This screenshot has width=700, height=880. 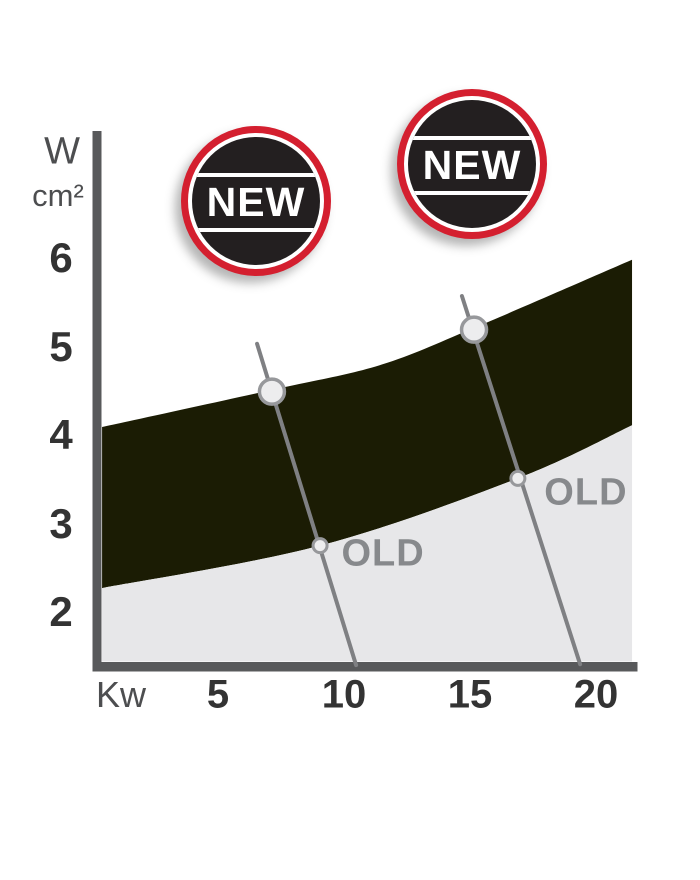 I want to click on y-axis-unit-numerator: W, so click(x=62, y=151).